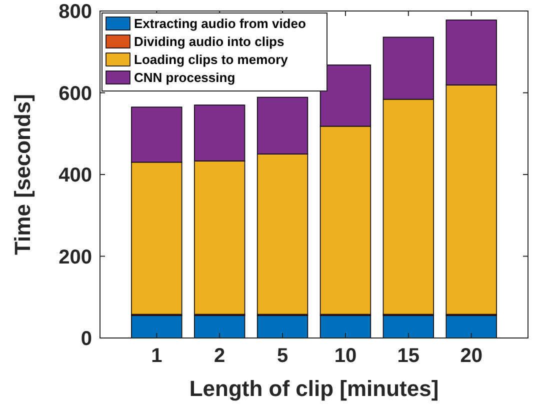 The height and width of the screenshot is (408, 537). I want to click on y-tick-label: 800, so click(75, 12).